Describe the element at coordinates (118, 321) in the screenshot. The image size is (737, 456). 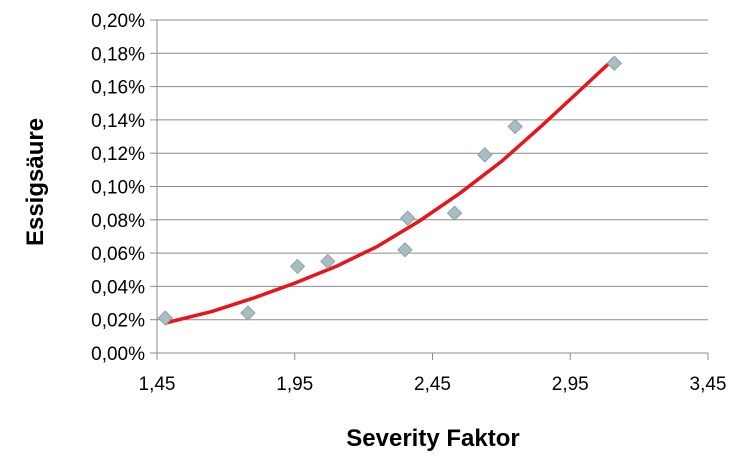
I see `y-tick-label: 0,02%` at that location.